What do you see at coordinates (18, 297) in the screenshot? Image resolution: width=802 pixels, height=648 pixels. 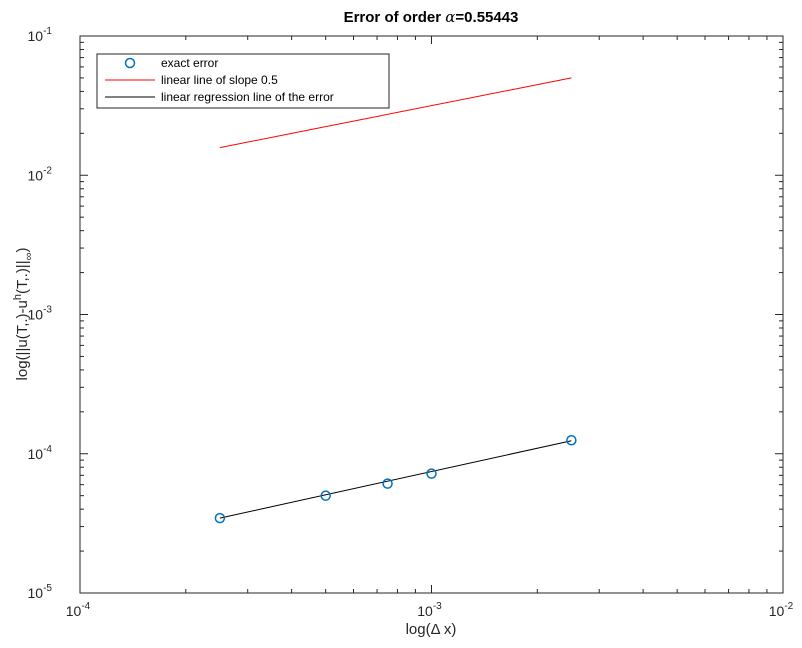 I see `ylabel-sup: h` at bounding box center [18, 297].